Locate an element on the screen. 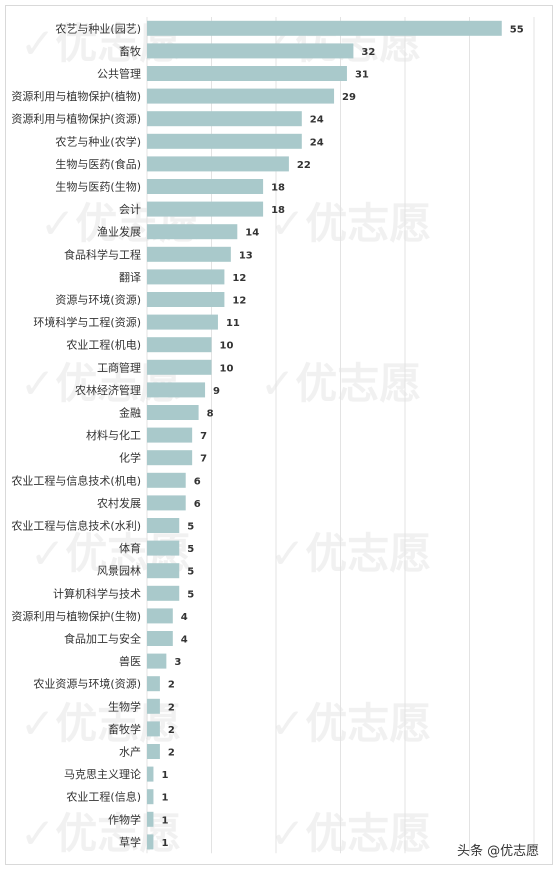  category-label: 农业工程与信息技术(机电) is located at coordinates (76, 480).